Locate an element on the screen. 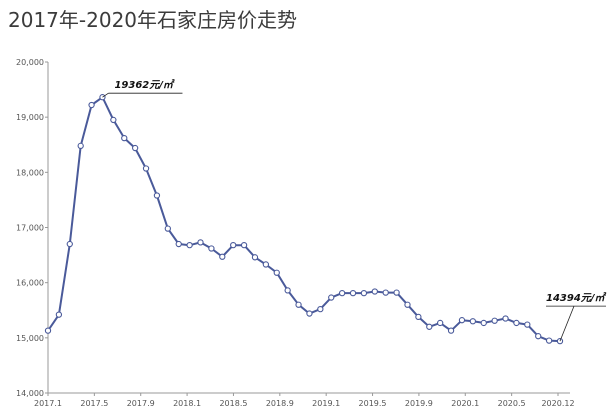 This screenshot has height=413, width=610. chart-title: 2017年-2020年石家庄房价走势 is located at coordinates (153, 20).